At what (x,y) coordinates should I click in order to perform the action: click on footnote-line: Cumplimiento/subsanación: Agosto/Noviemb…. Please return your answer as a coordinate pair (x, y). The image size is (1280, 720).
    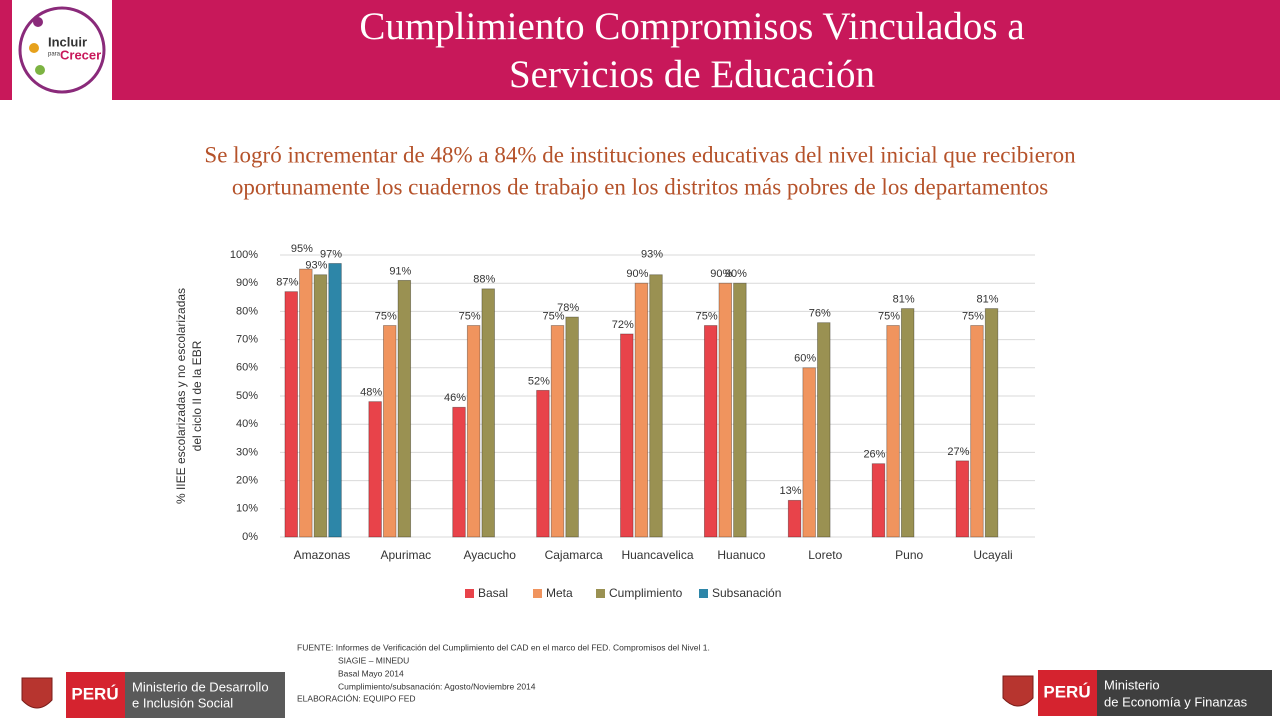
    Looking at the image, I should click on (437, 686).